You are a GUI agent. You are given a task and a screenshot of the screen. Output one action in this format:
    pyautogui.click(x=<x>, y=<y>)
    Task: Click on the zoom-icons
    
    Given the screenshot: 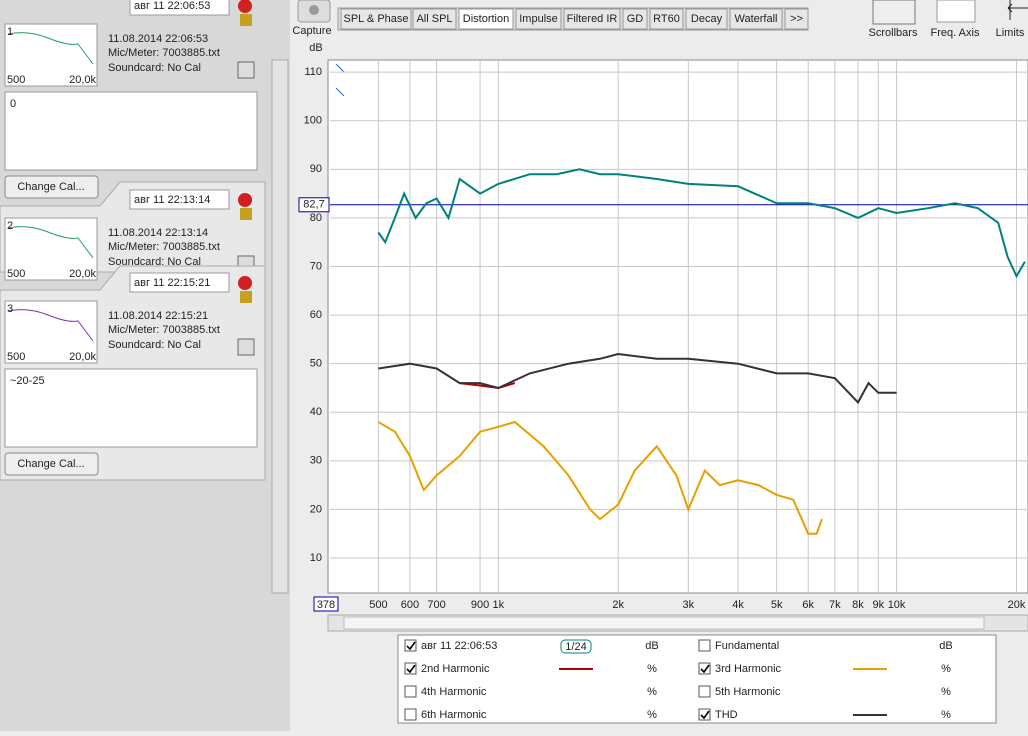 What is the action you would take?
    pyautogui.click(x=340, y=80)
    